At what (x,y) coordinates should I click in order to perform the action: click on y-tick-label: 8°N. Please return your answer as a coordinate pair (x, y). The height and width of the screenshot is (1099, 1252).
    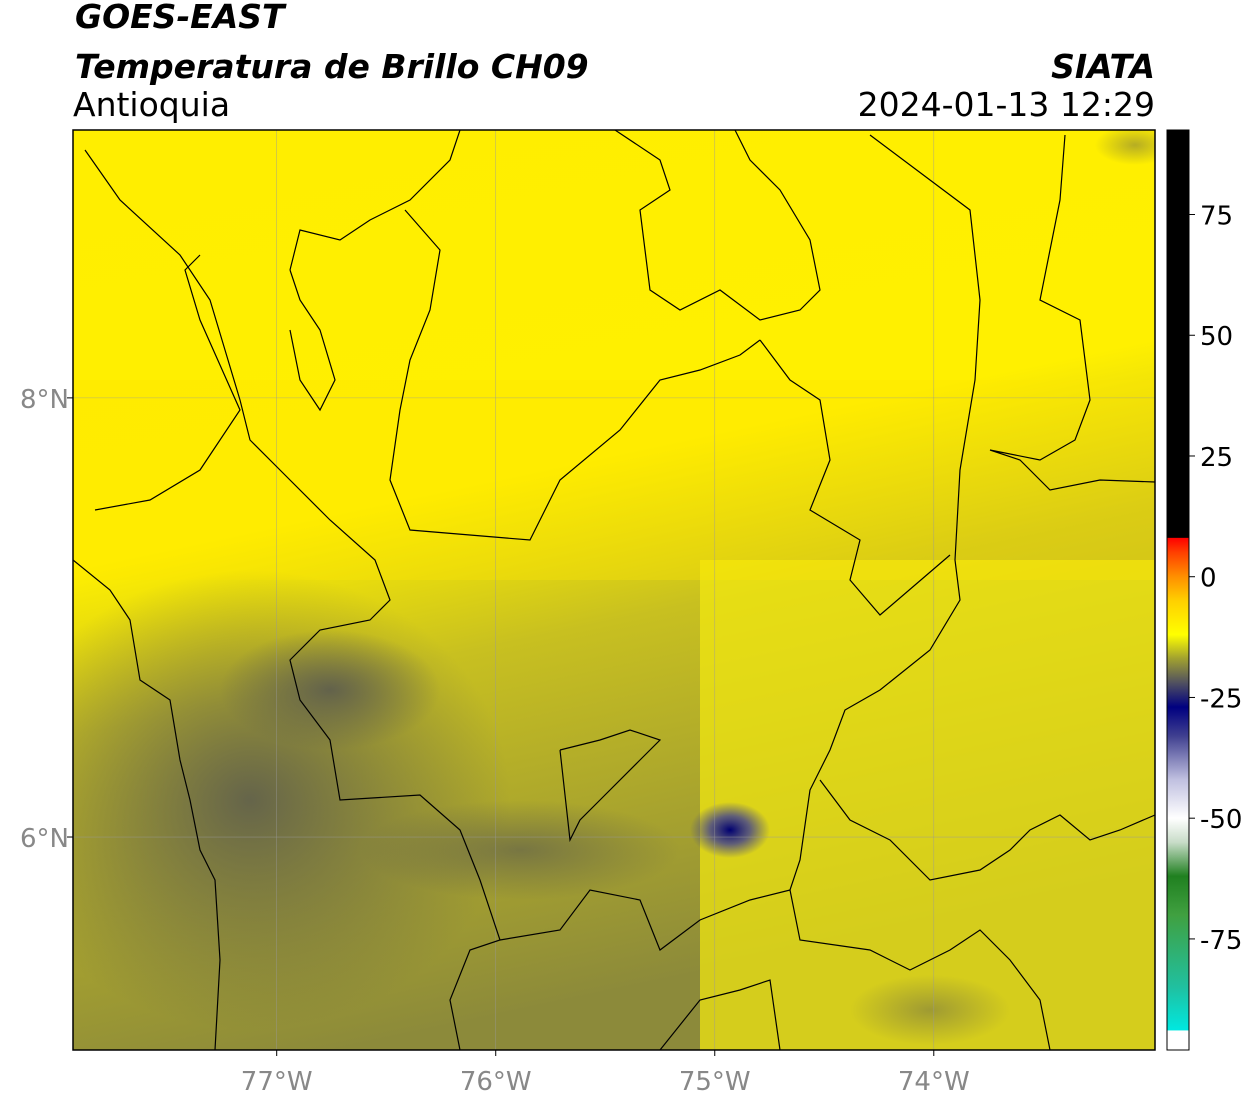
    Looking at the image, I should click on (44, 400).